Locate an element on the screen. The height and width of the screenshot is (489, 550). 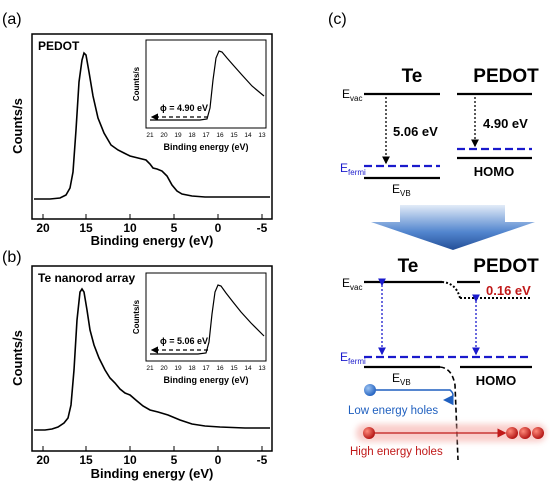
panel-label-c: (c) is located at coordinates (337, 19).